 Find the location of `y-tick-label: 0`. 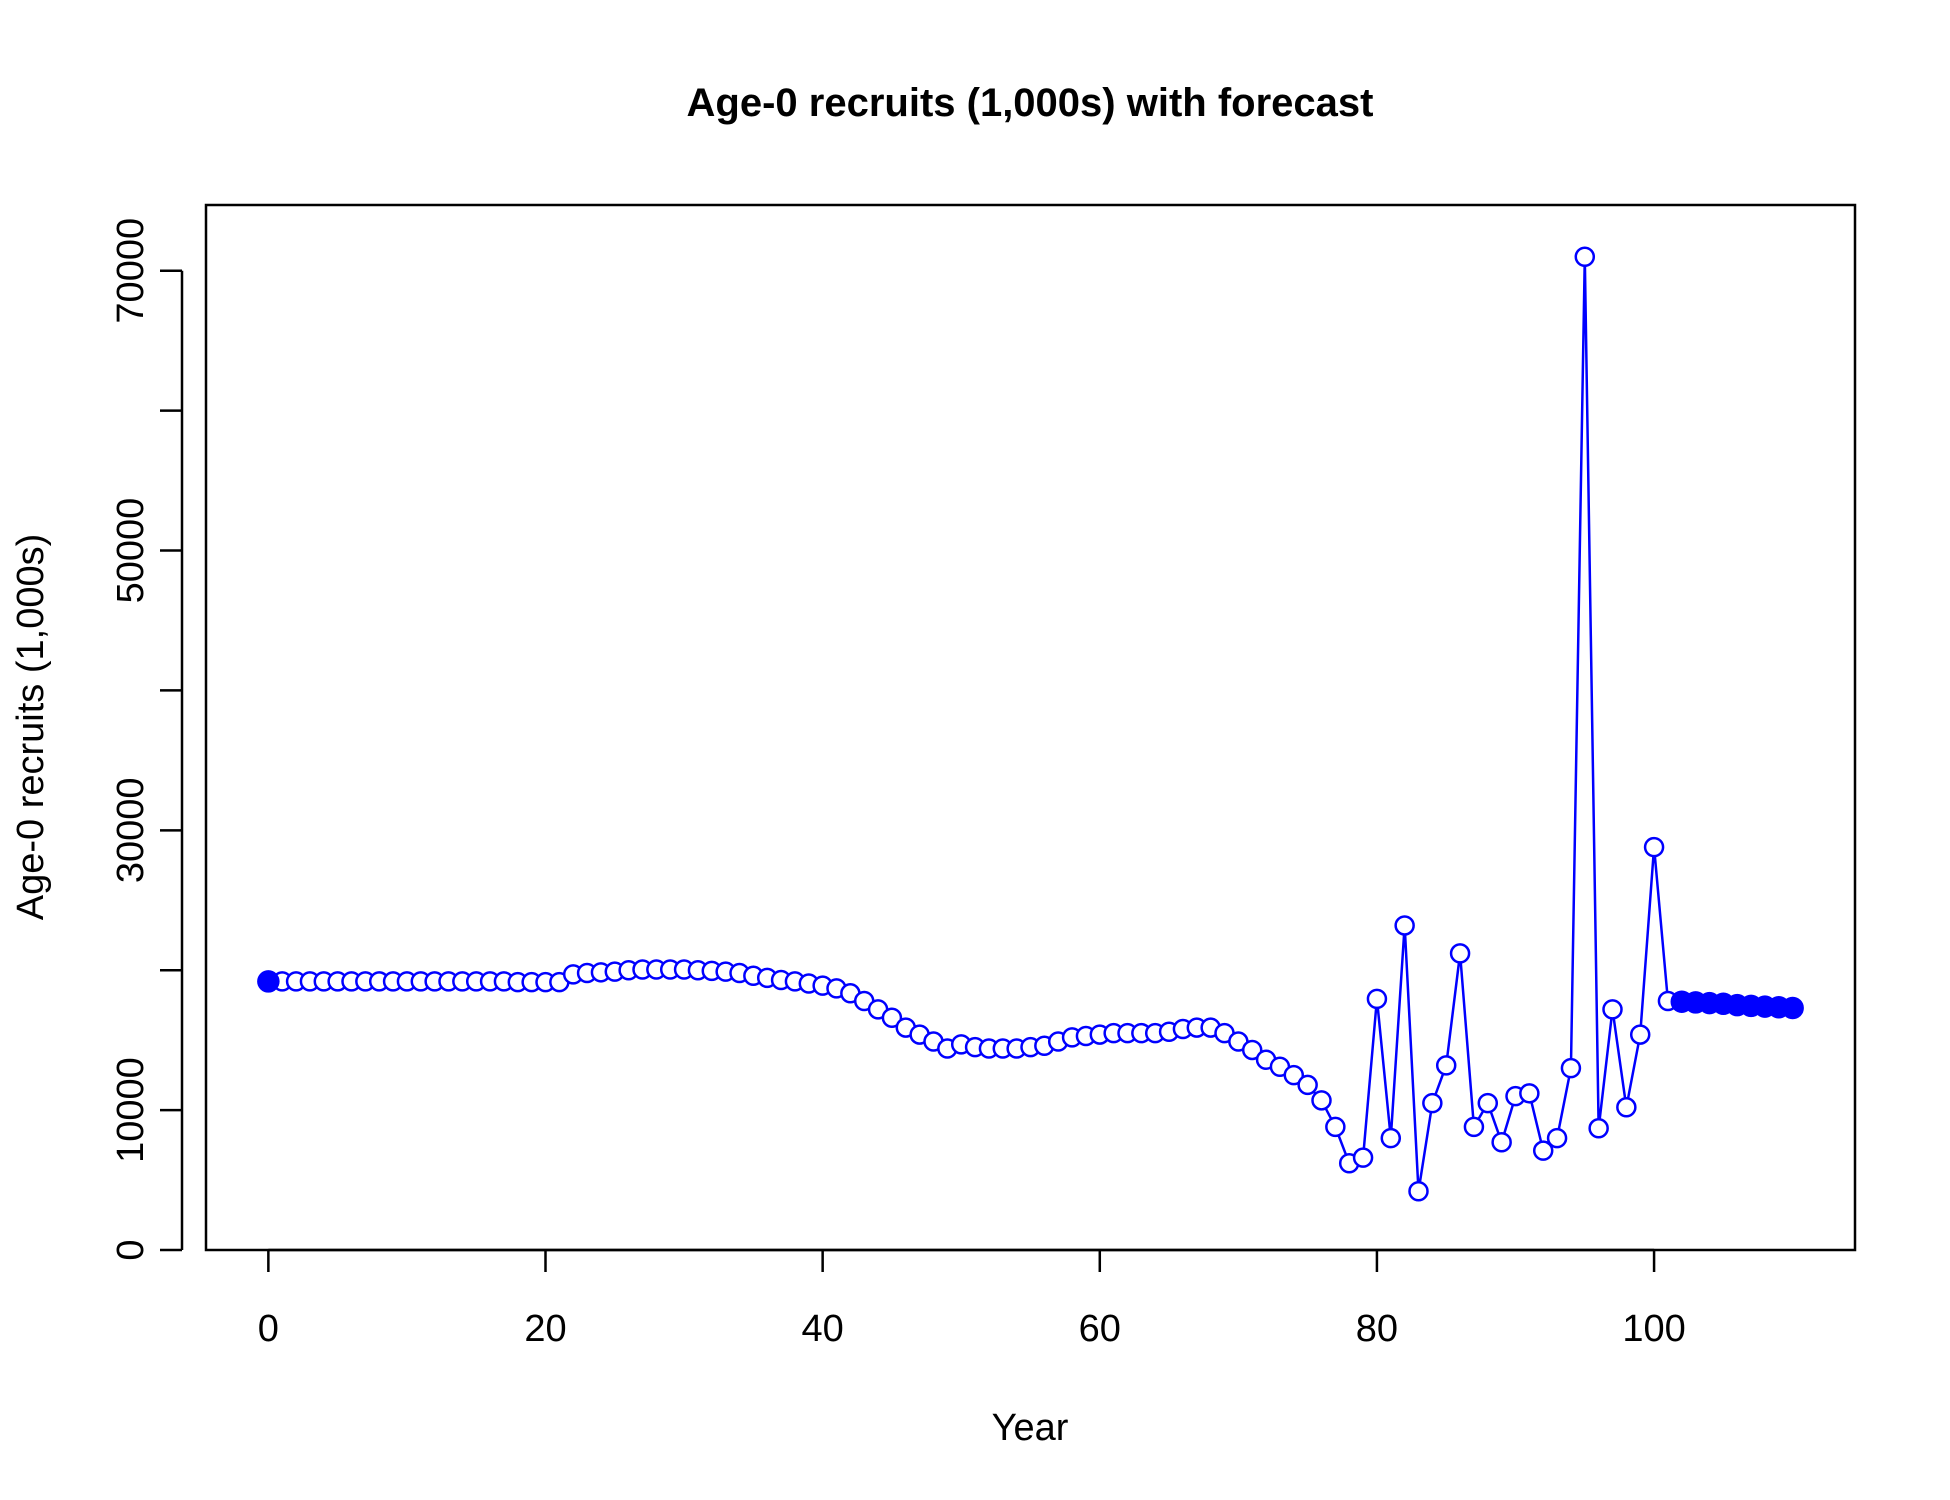

y-tick-label: 0 is located at coordinates (131, 1249).